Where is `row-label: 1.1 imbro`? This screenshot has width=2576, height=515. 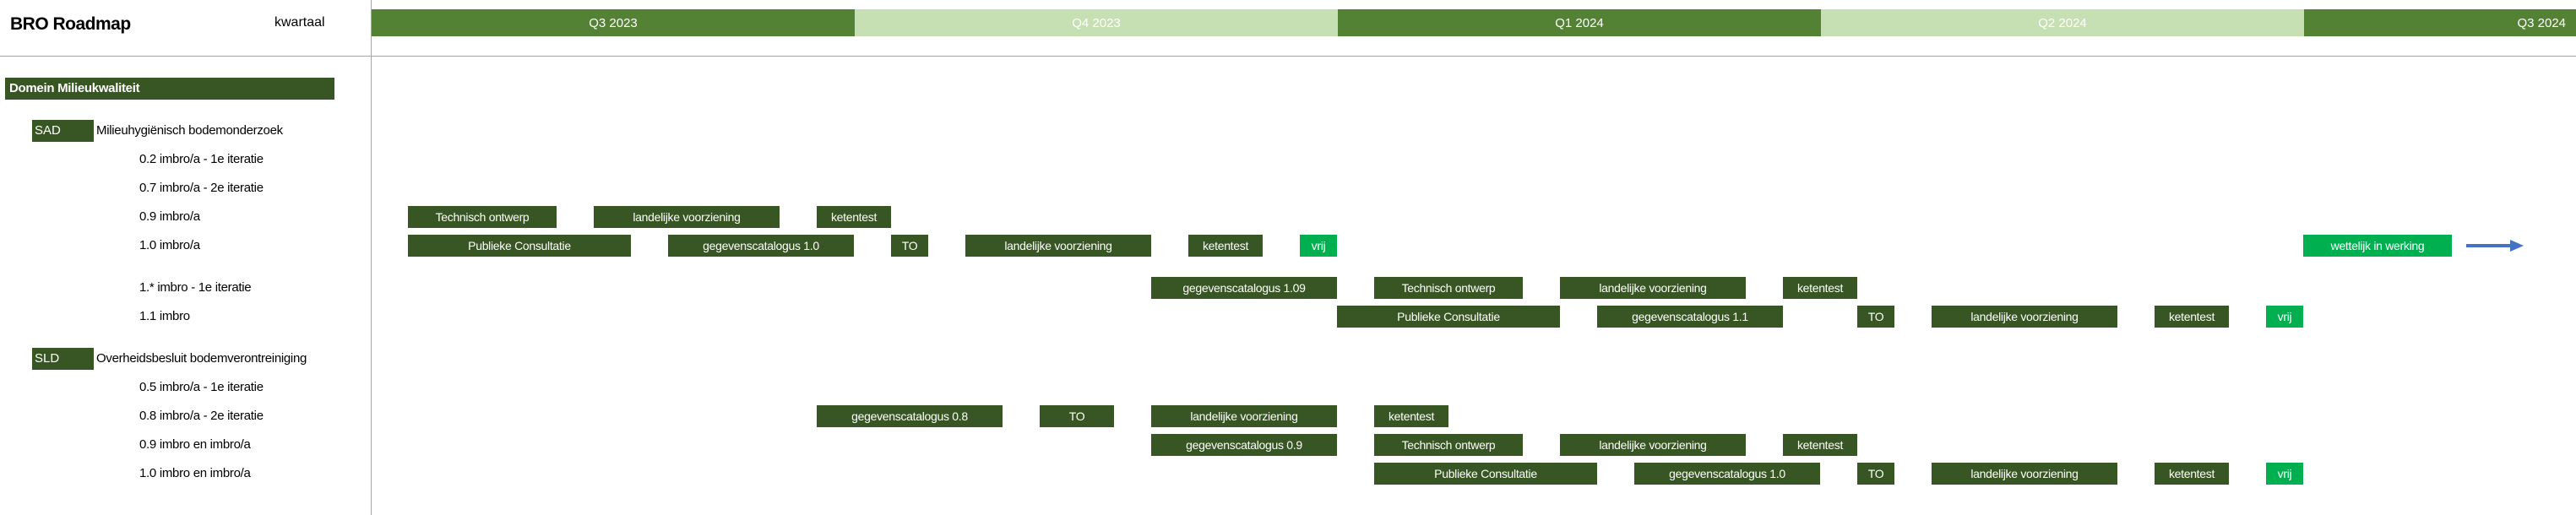
row-label: 1.1 imbro is located at coordinates (164, 316).